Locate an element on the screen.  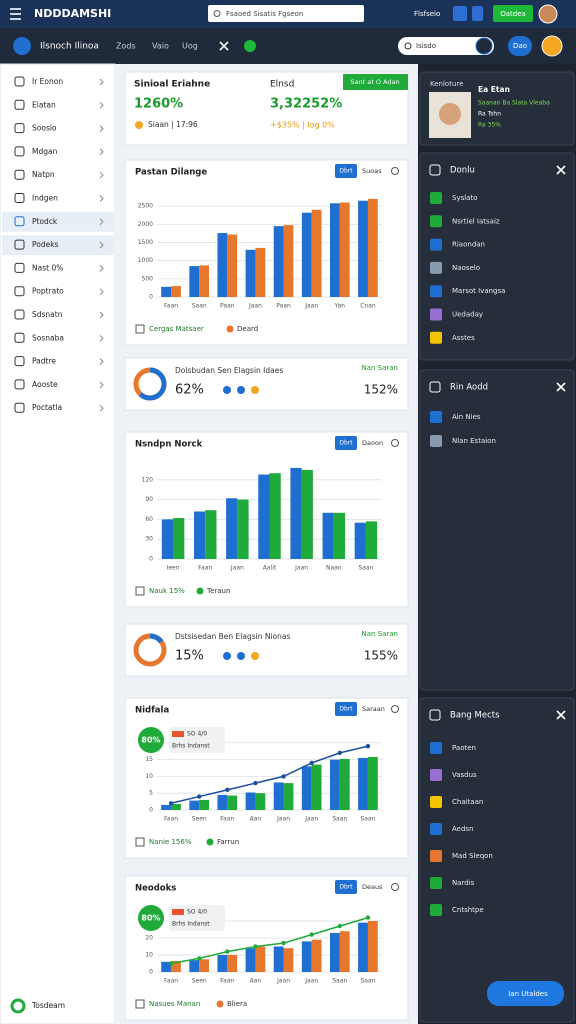
nav-item: Ptodck is located at coordinates (45, 221).